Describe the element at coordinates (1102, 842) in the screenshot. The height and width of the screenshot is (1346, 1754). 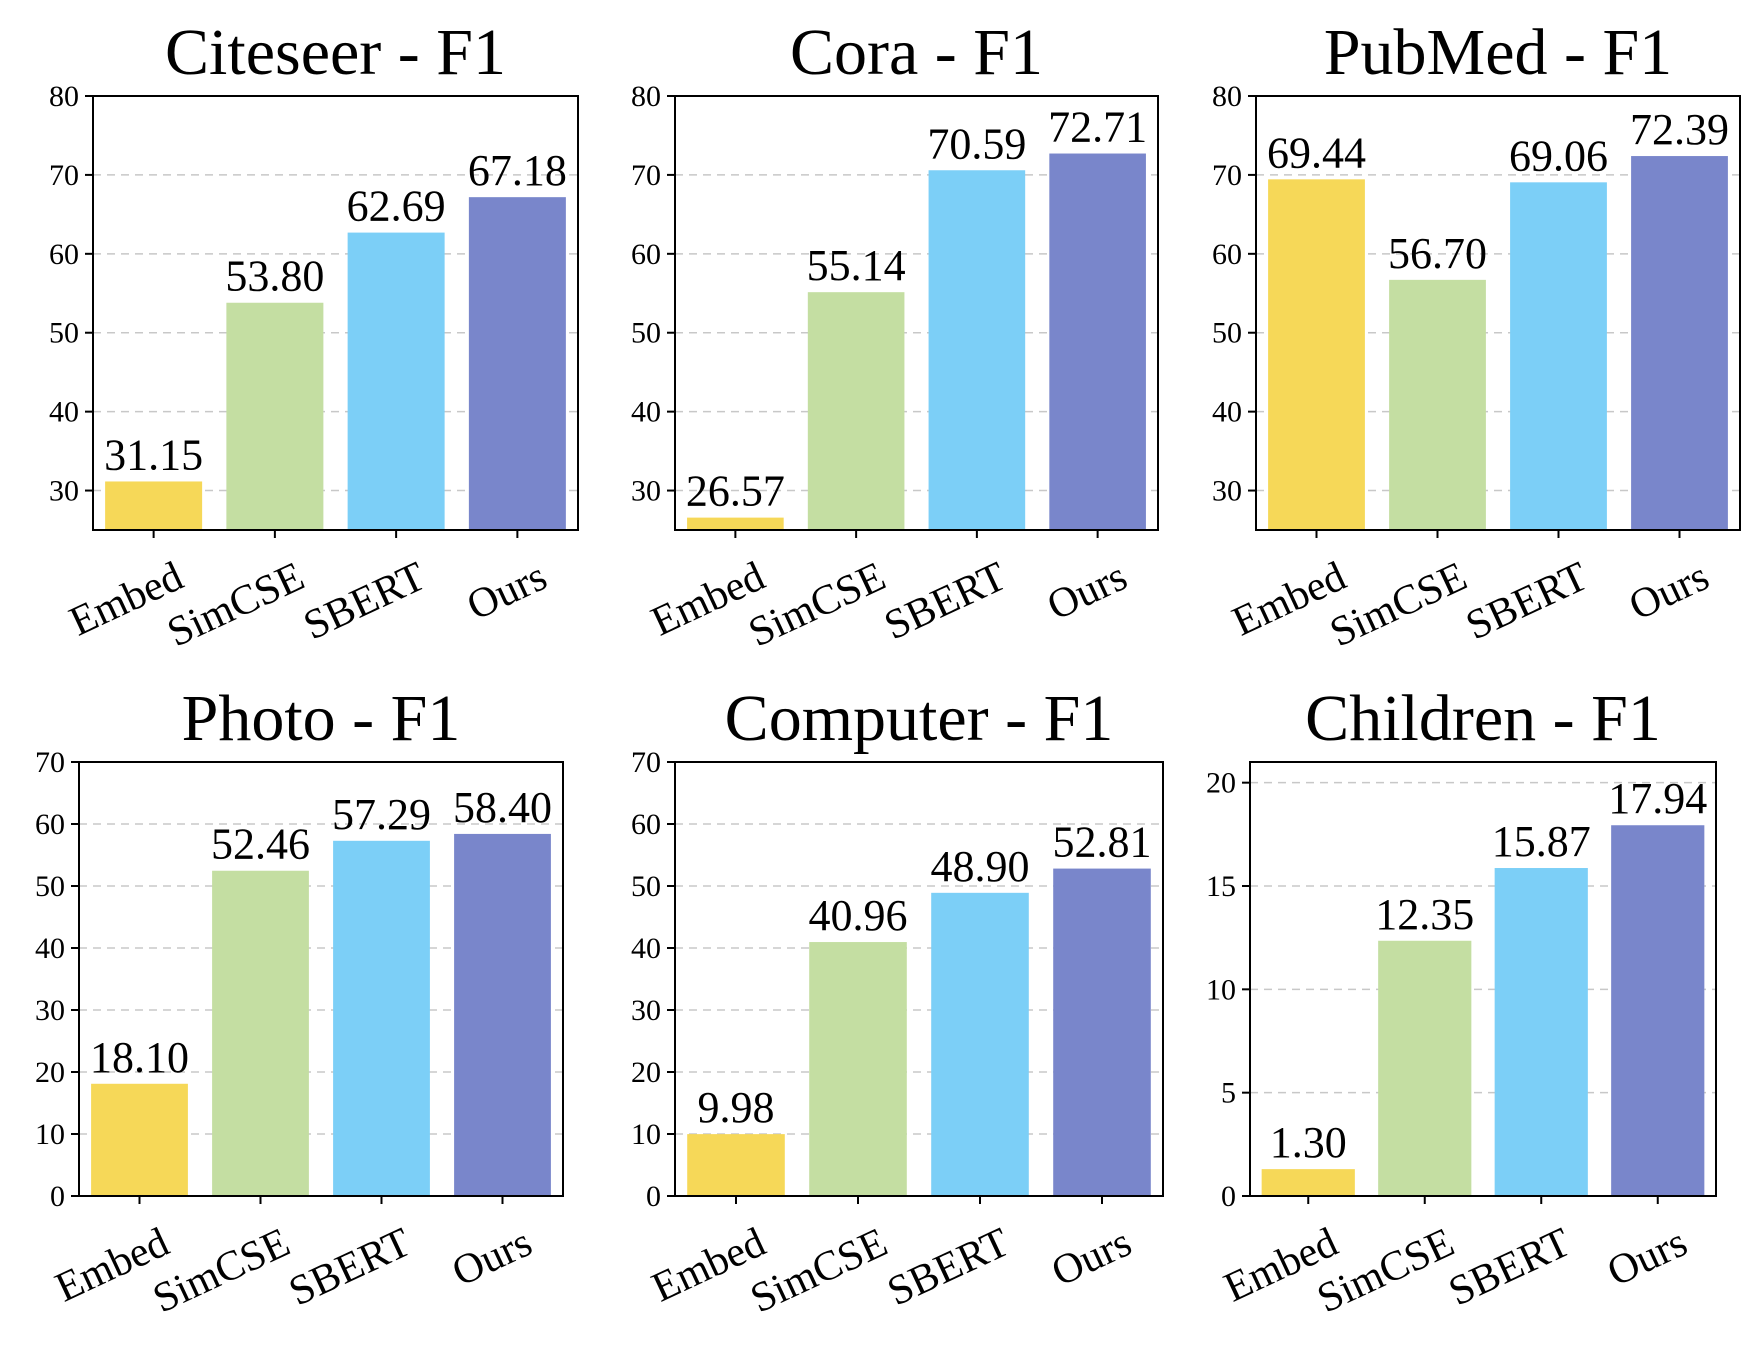
I see `data-label: 52.81` at that location.